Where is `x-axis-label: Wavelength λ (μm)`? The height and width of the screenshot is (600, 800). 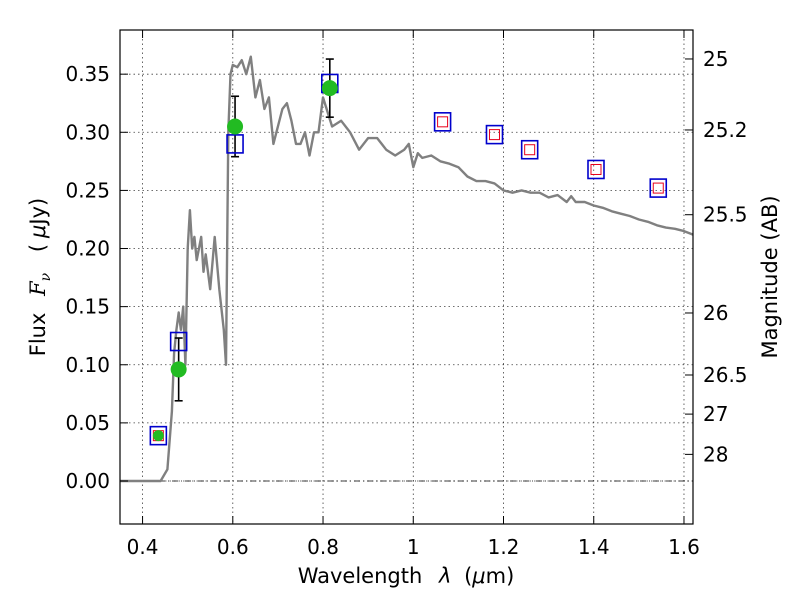
x-axis-label: Wavelength λ (μm) is located at coordinates (406, 576).